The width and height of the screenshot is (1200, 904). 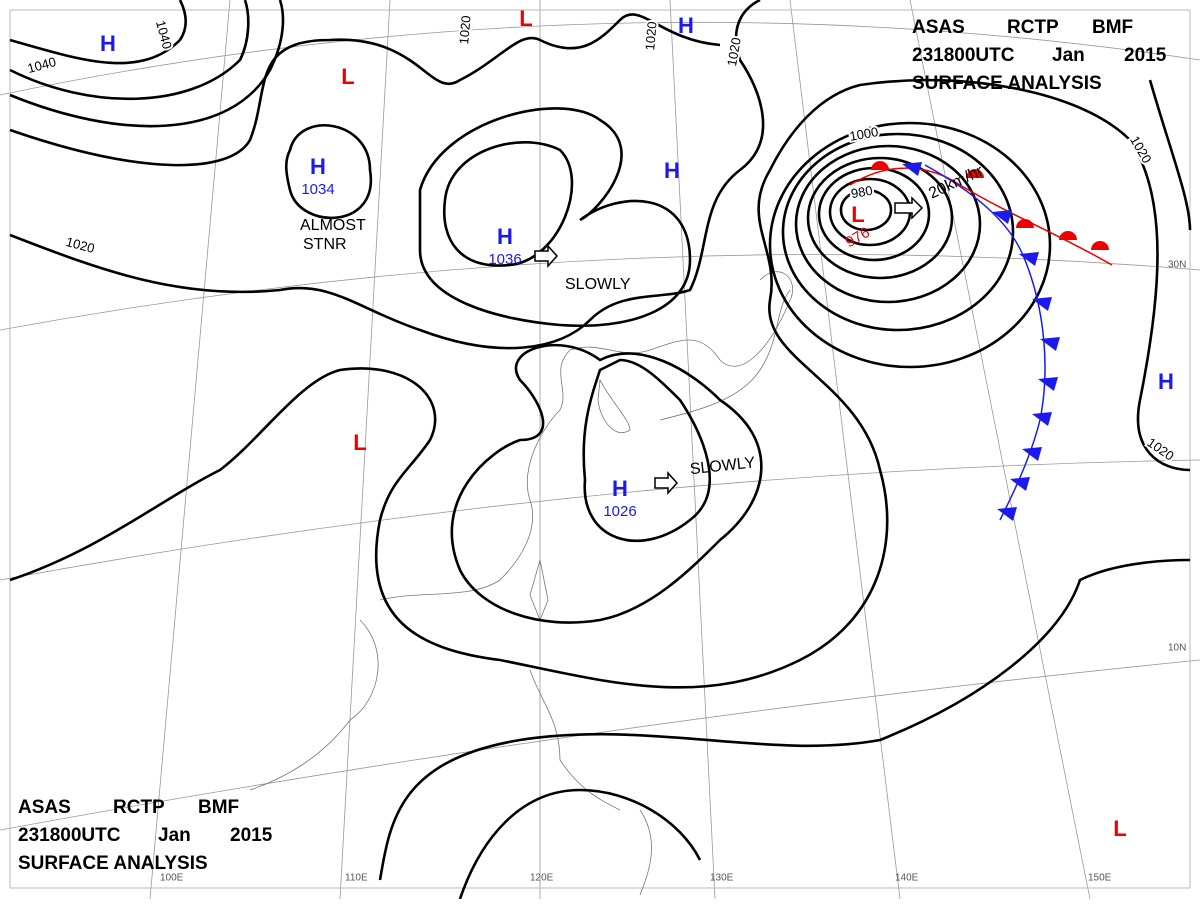 What do you see at coordinates (1177, 265) in the screenshot?
I see `latitude-label: 30N` at bounding box center [1177, 265].